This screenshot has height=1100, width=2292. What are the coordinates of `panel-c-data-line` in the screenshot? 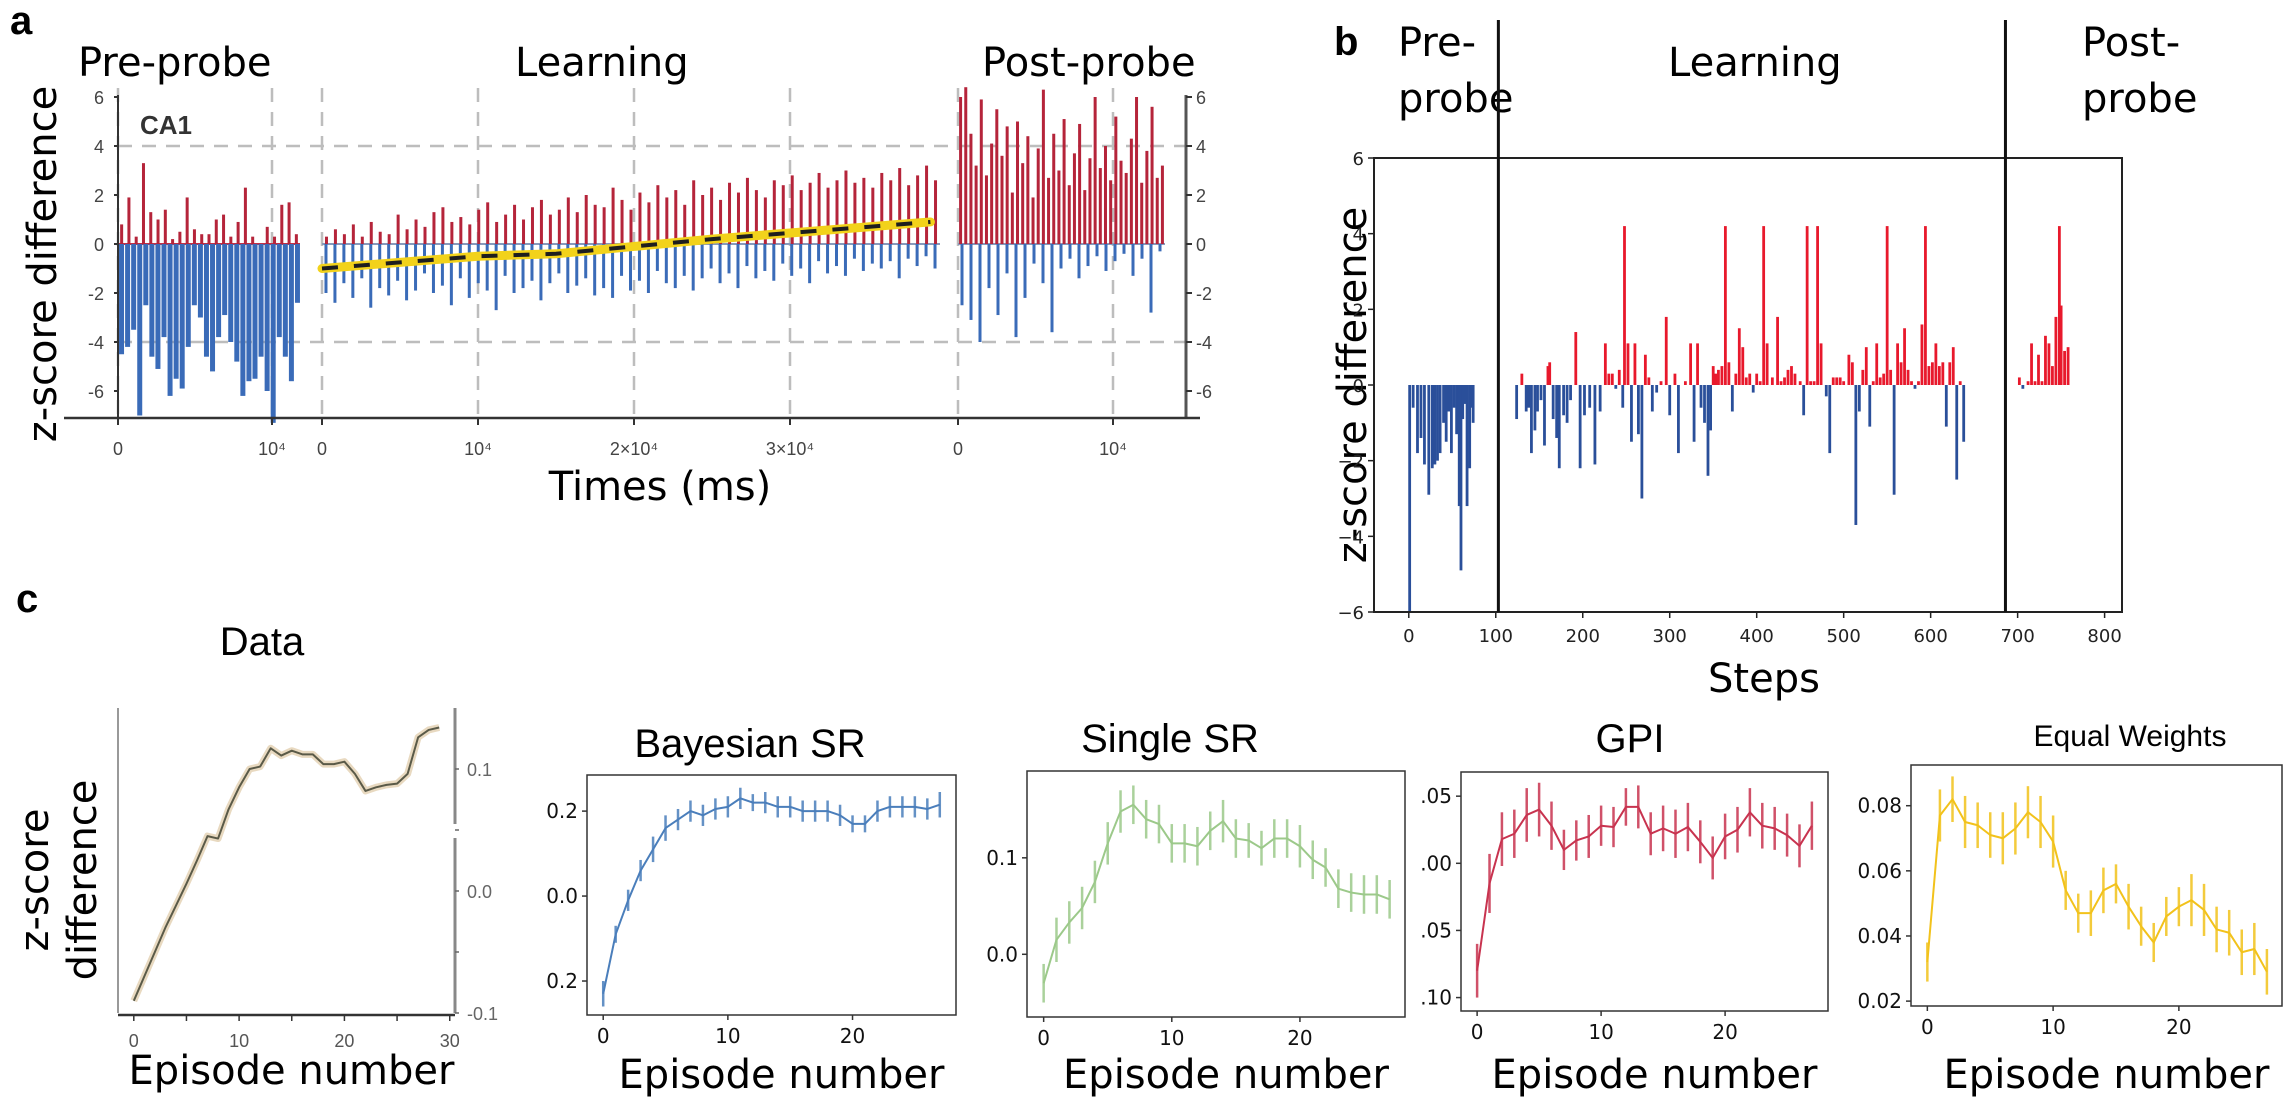 It's located at (286, 864).